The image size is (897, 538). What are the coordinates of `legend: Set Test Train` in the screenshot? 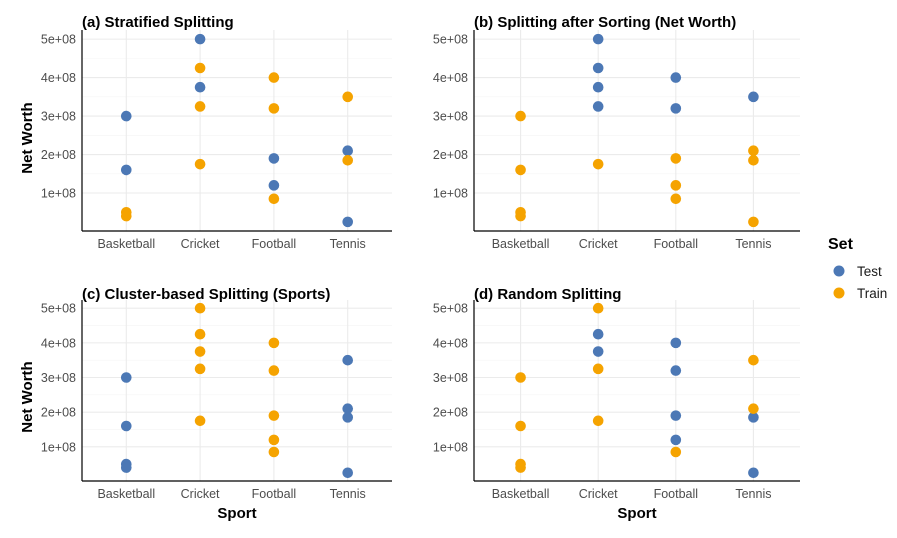 It's located at (857, 268).